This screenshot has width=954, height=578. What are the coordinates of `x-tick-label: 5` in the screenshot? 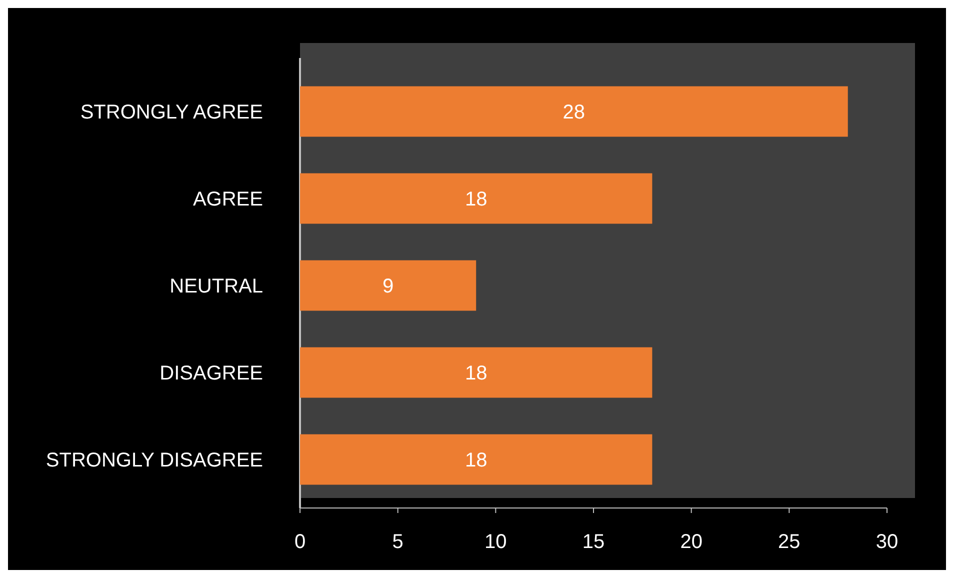 It's located at (398, 542).